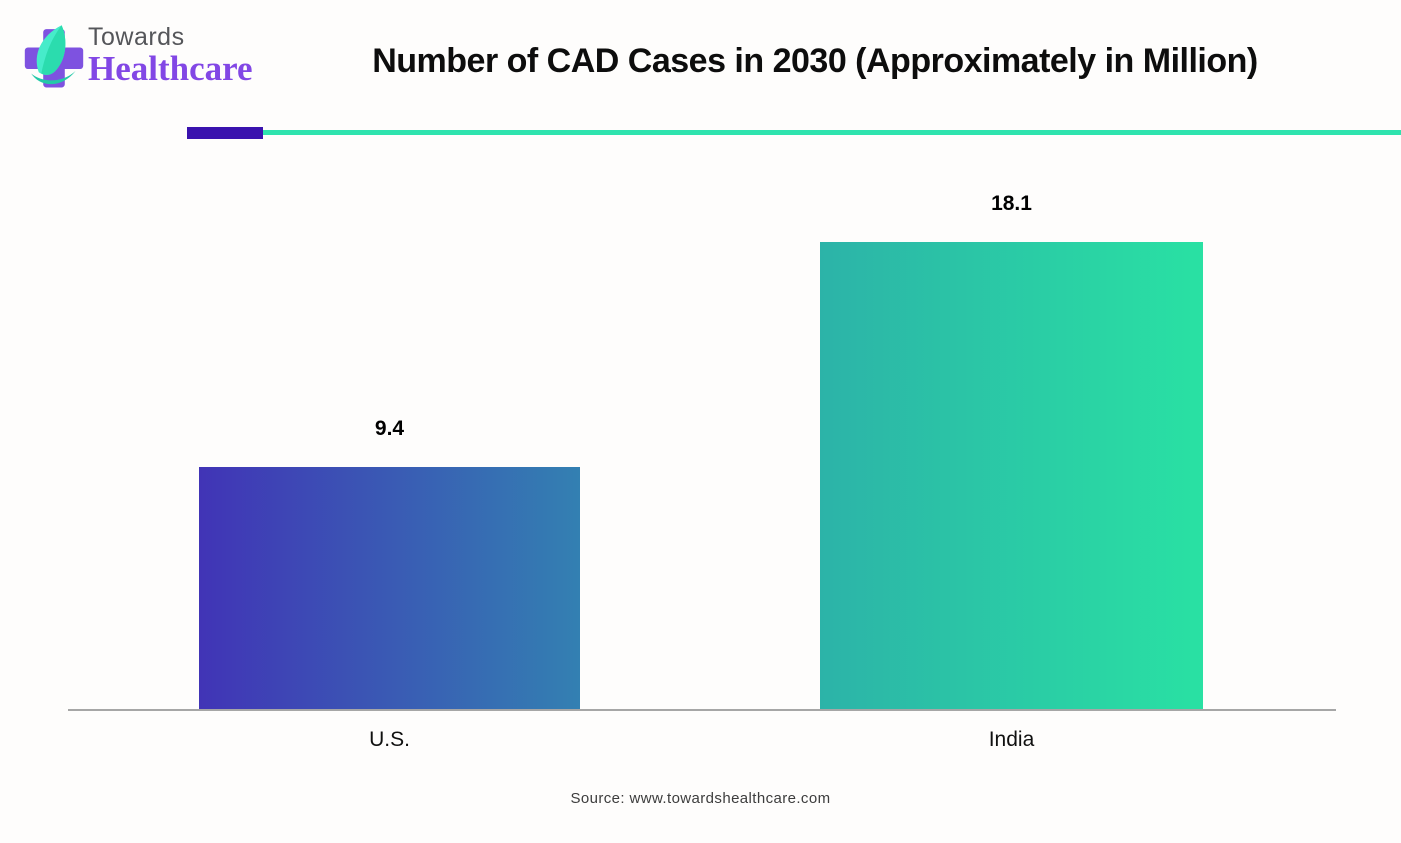  What do you see at coordinates (702, 710) in the screenshot?
I see `x-axis-line` at bounding box center [702, 710].